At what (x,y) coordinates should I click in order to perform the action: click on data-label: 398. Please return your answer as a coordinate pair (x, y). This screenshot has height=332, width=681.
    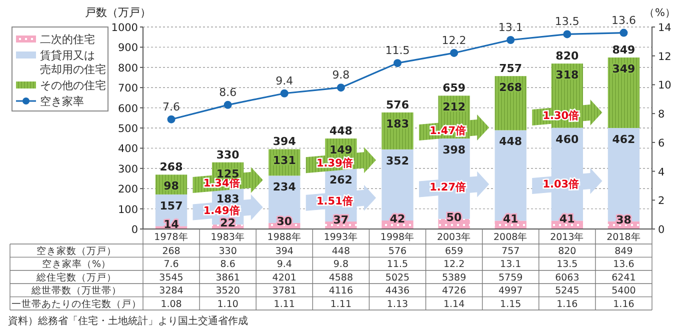
    Looking at the image, I should click on (454, 150).